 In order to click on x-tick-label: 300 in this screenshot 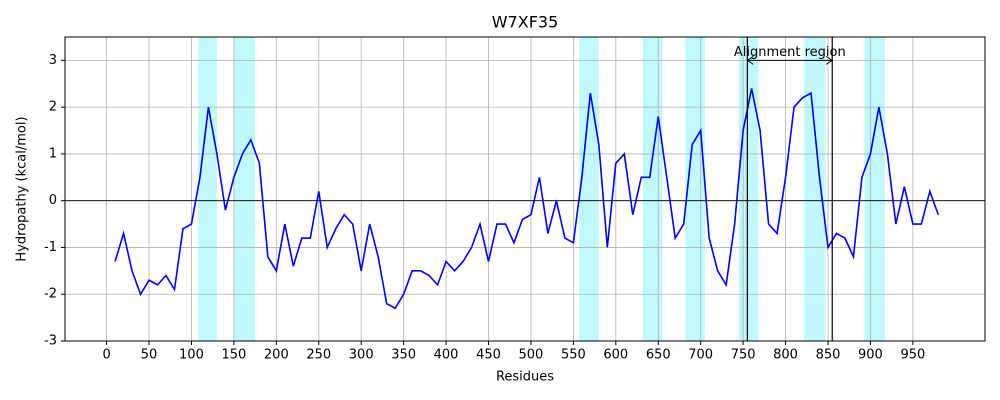, I will do `click(361, 355)`.